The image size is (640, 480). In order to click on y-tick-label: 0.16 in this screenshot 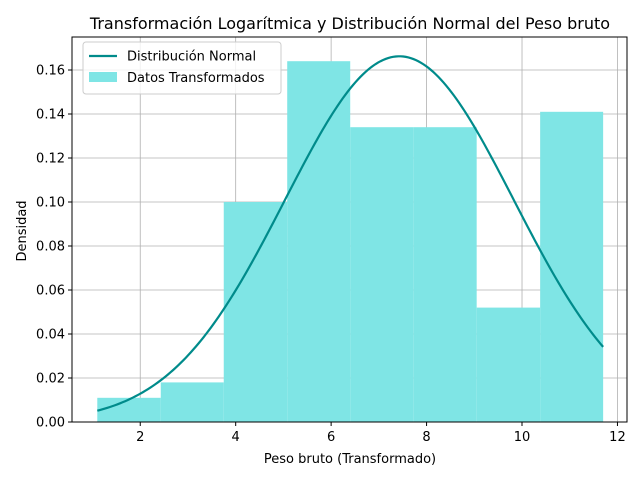, I will do `click(50, 71)`.